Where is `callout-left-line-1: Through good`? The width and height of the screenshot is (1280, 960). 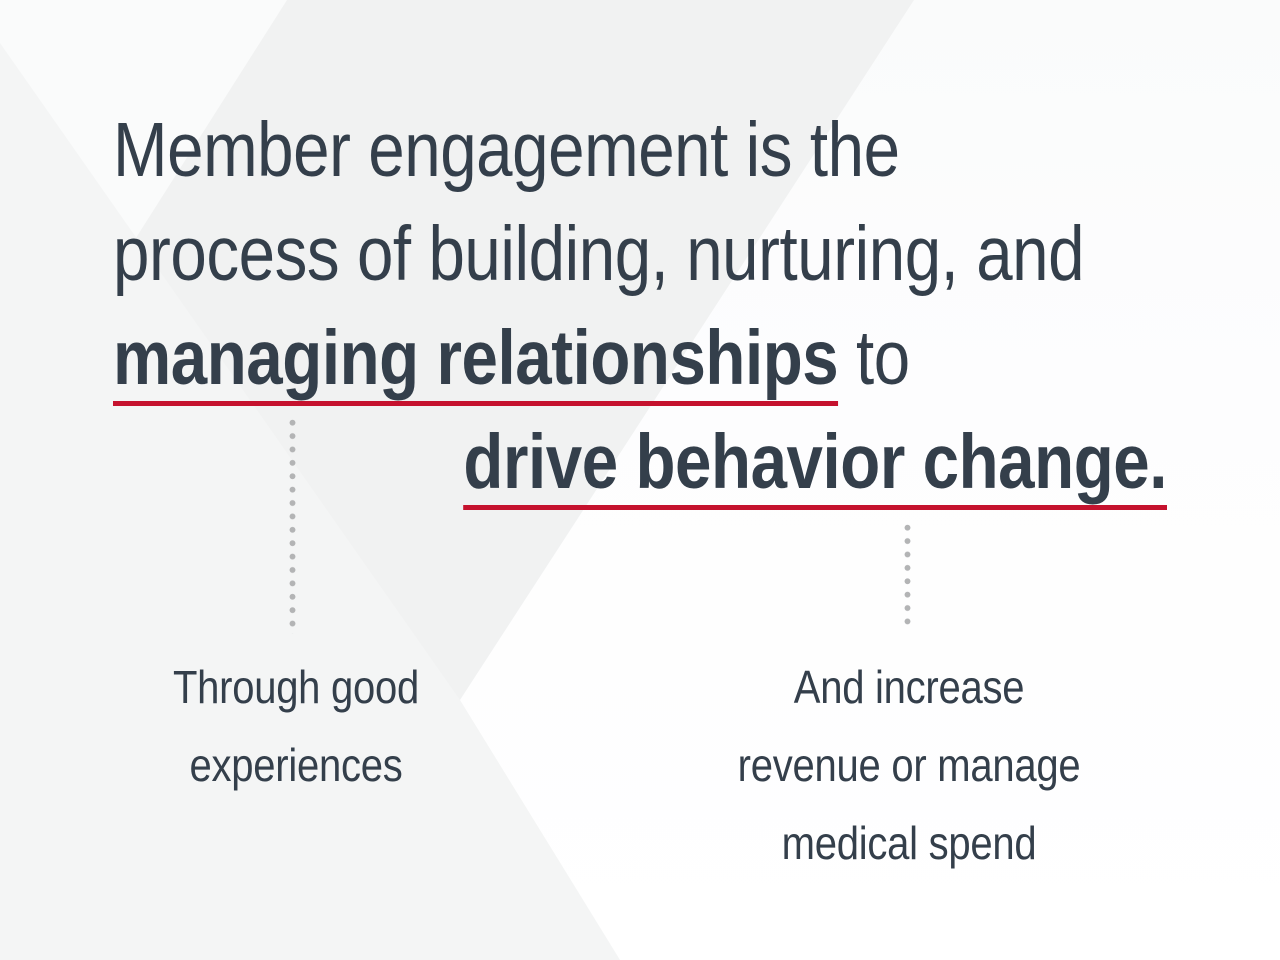
callout-left-line-1: Through good is located at coordinates (296, 687).